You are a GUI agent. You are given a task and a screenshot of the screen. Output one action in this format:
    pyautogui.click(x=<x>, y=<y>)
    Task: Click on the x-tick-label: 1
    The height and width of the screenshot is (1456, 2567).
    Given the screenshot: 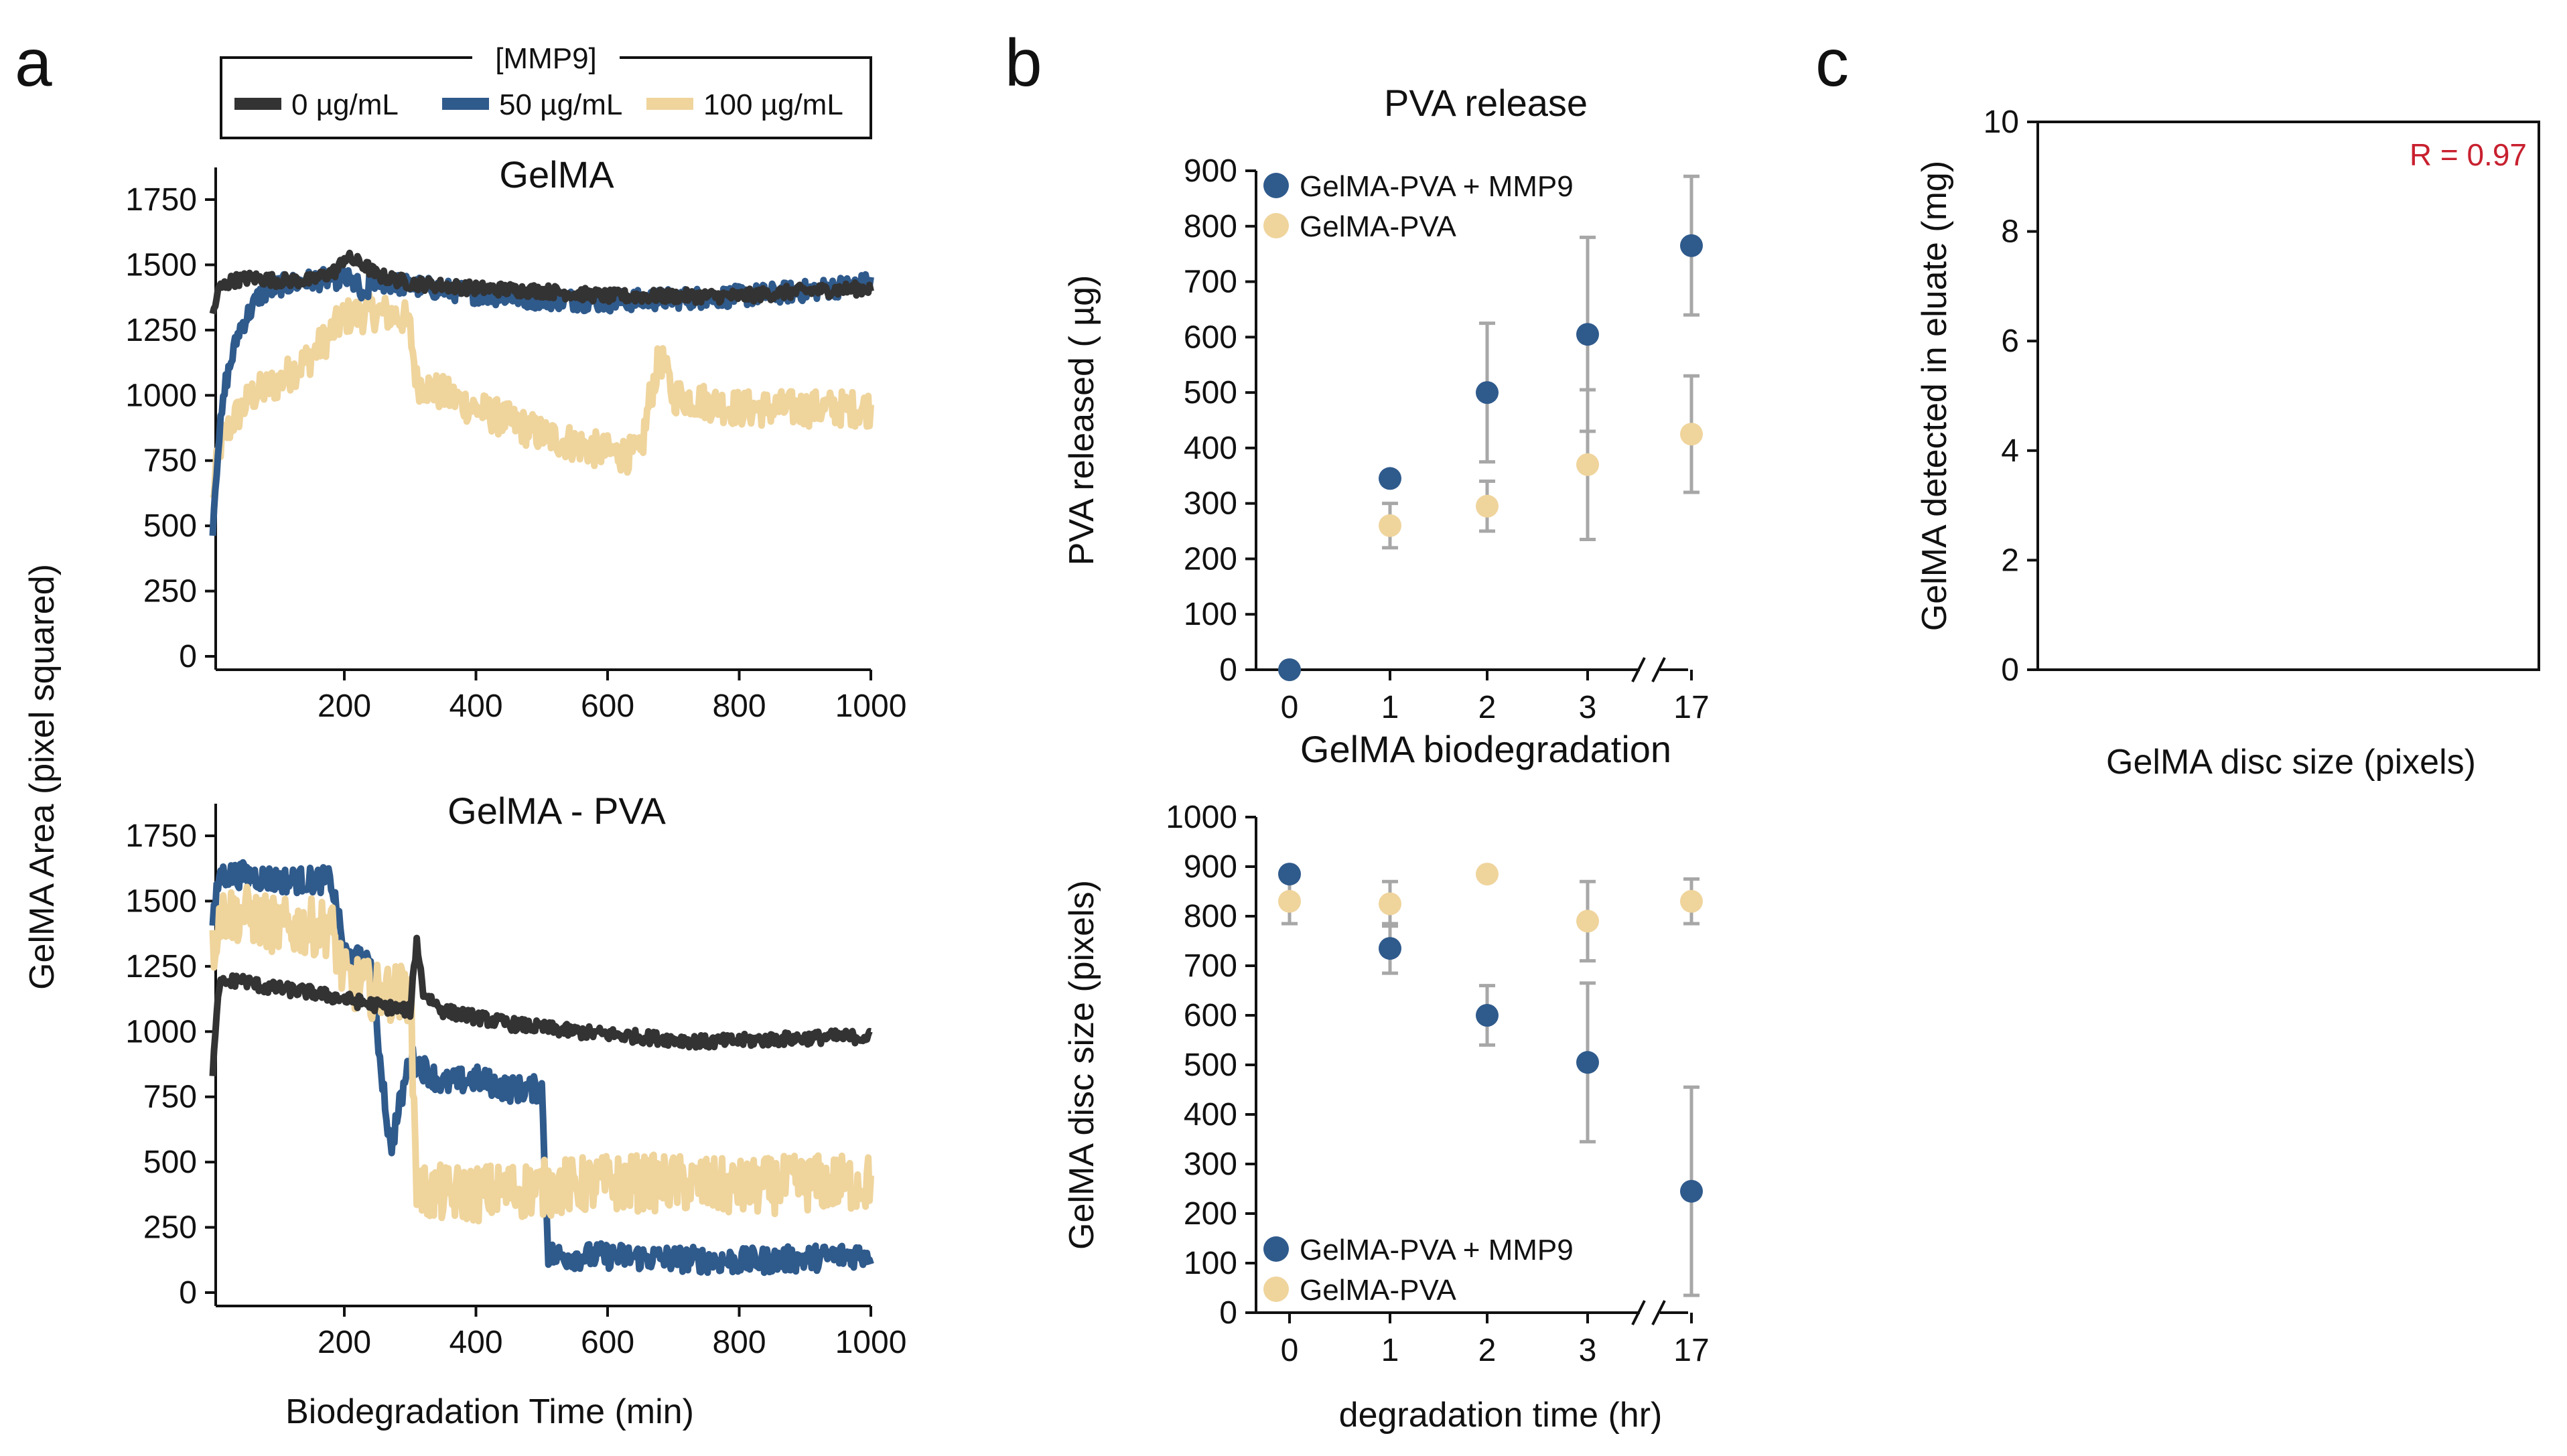 What is the action you would take?
    pyautogui.click(x=1390, y=707)
    